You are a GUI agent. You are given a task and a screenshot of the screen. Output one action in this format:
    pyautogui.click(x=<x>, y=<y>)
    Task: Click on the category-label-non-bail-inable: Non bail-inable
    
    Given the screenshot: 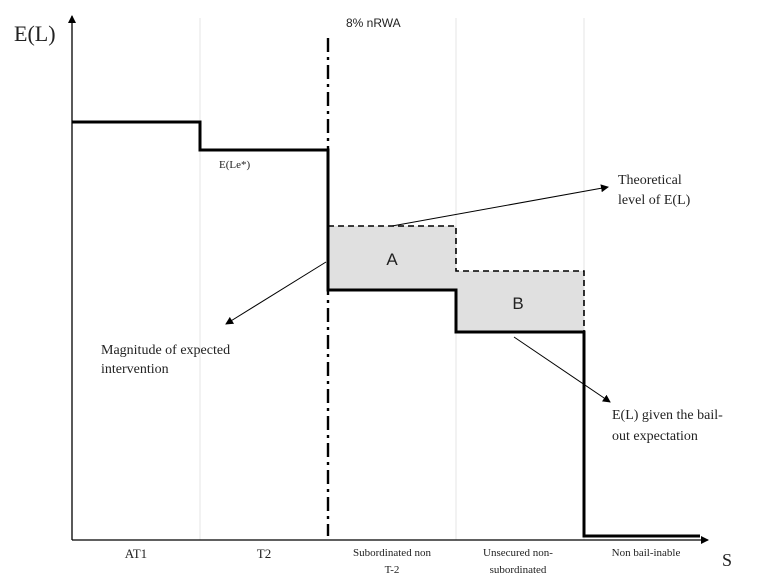 What is the action you would take?
    pyautogui.click(x=646, y=553)
    